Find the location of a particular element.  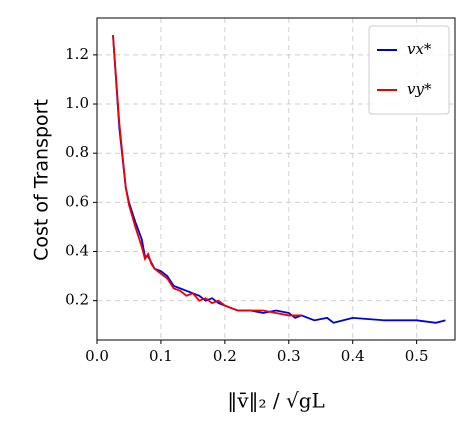

x-tick-label: 0.1 is located at coordinates (161, 356).